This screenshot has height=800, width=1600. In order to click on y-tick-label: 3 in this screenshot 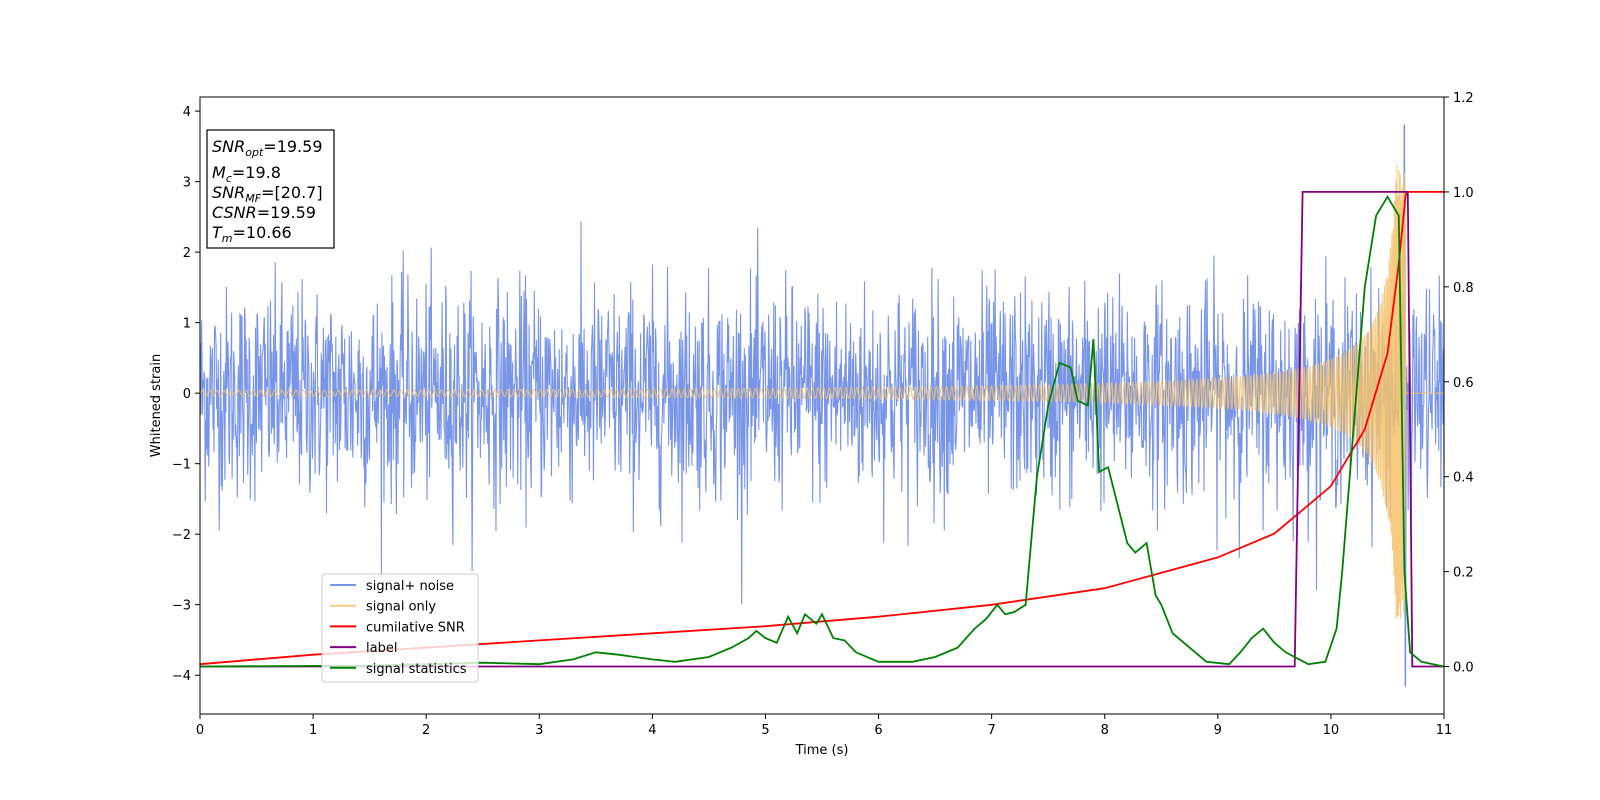, I will do `click(187, 183)`.